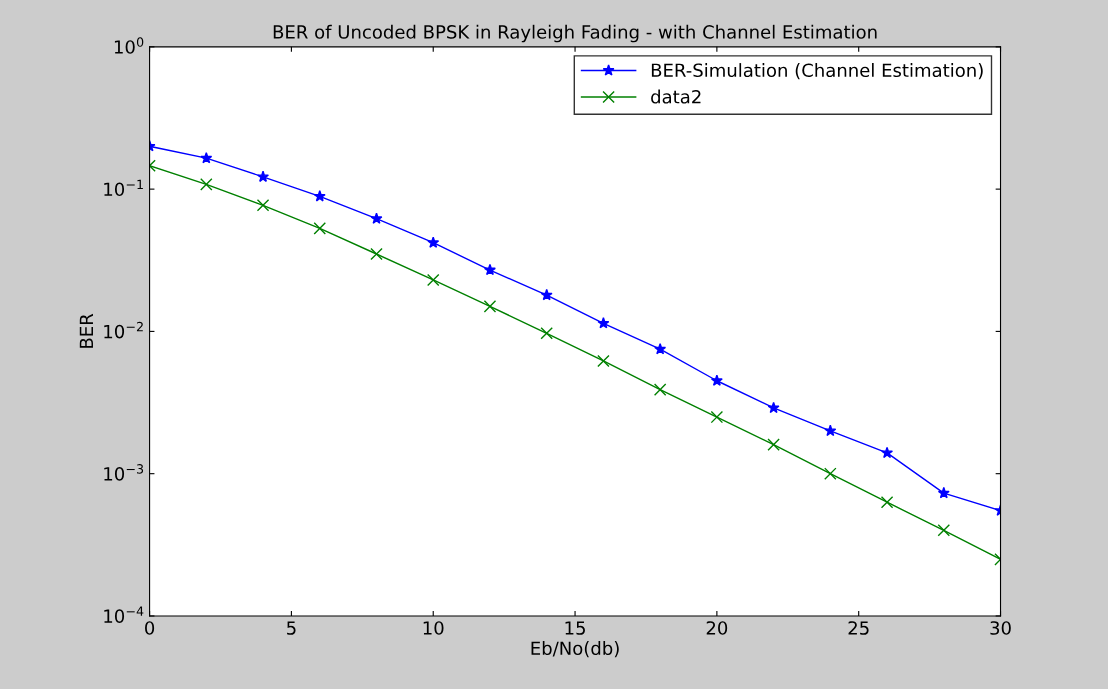 The image size is (1108, 689). What do you see at coordinates (124, 614) in the screenshot?
I see `y-tick-label: 10$^{−4}$` at bounding box center [124, 614].